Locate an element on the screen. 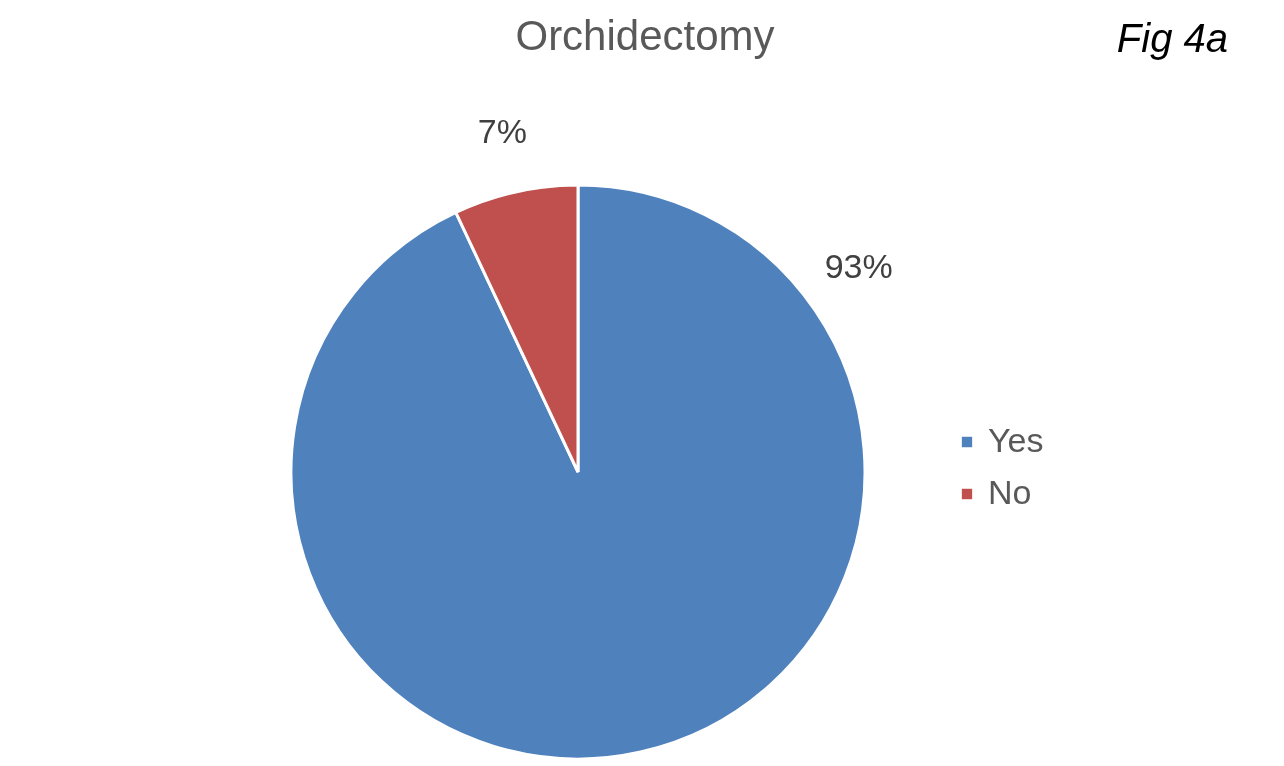 This screenshot has width=1284, height=766. legend-label: Yes is located at coordinates (1016, 440).